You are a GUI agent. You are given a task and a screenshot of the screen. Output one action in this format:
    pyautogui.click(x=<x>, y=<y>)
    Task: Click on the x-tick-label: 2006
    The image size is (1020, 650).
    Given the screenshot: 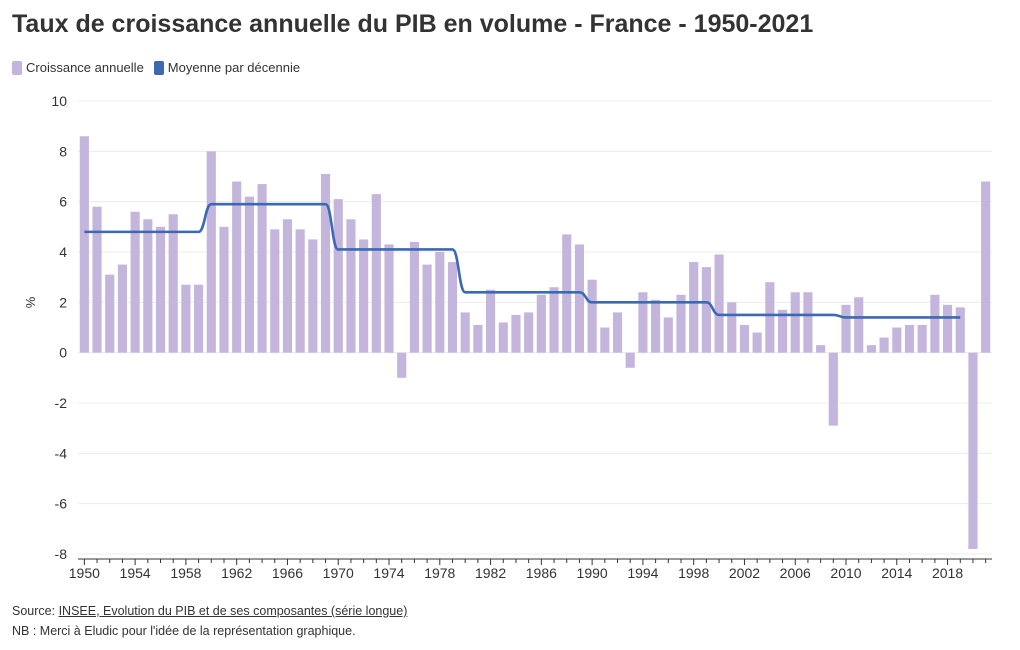 What is the action you would take?
    pyautogui.click(x=795, y=573)
    